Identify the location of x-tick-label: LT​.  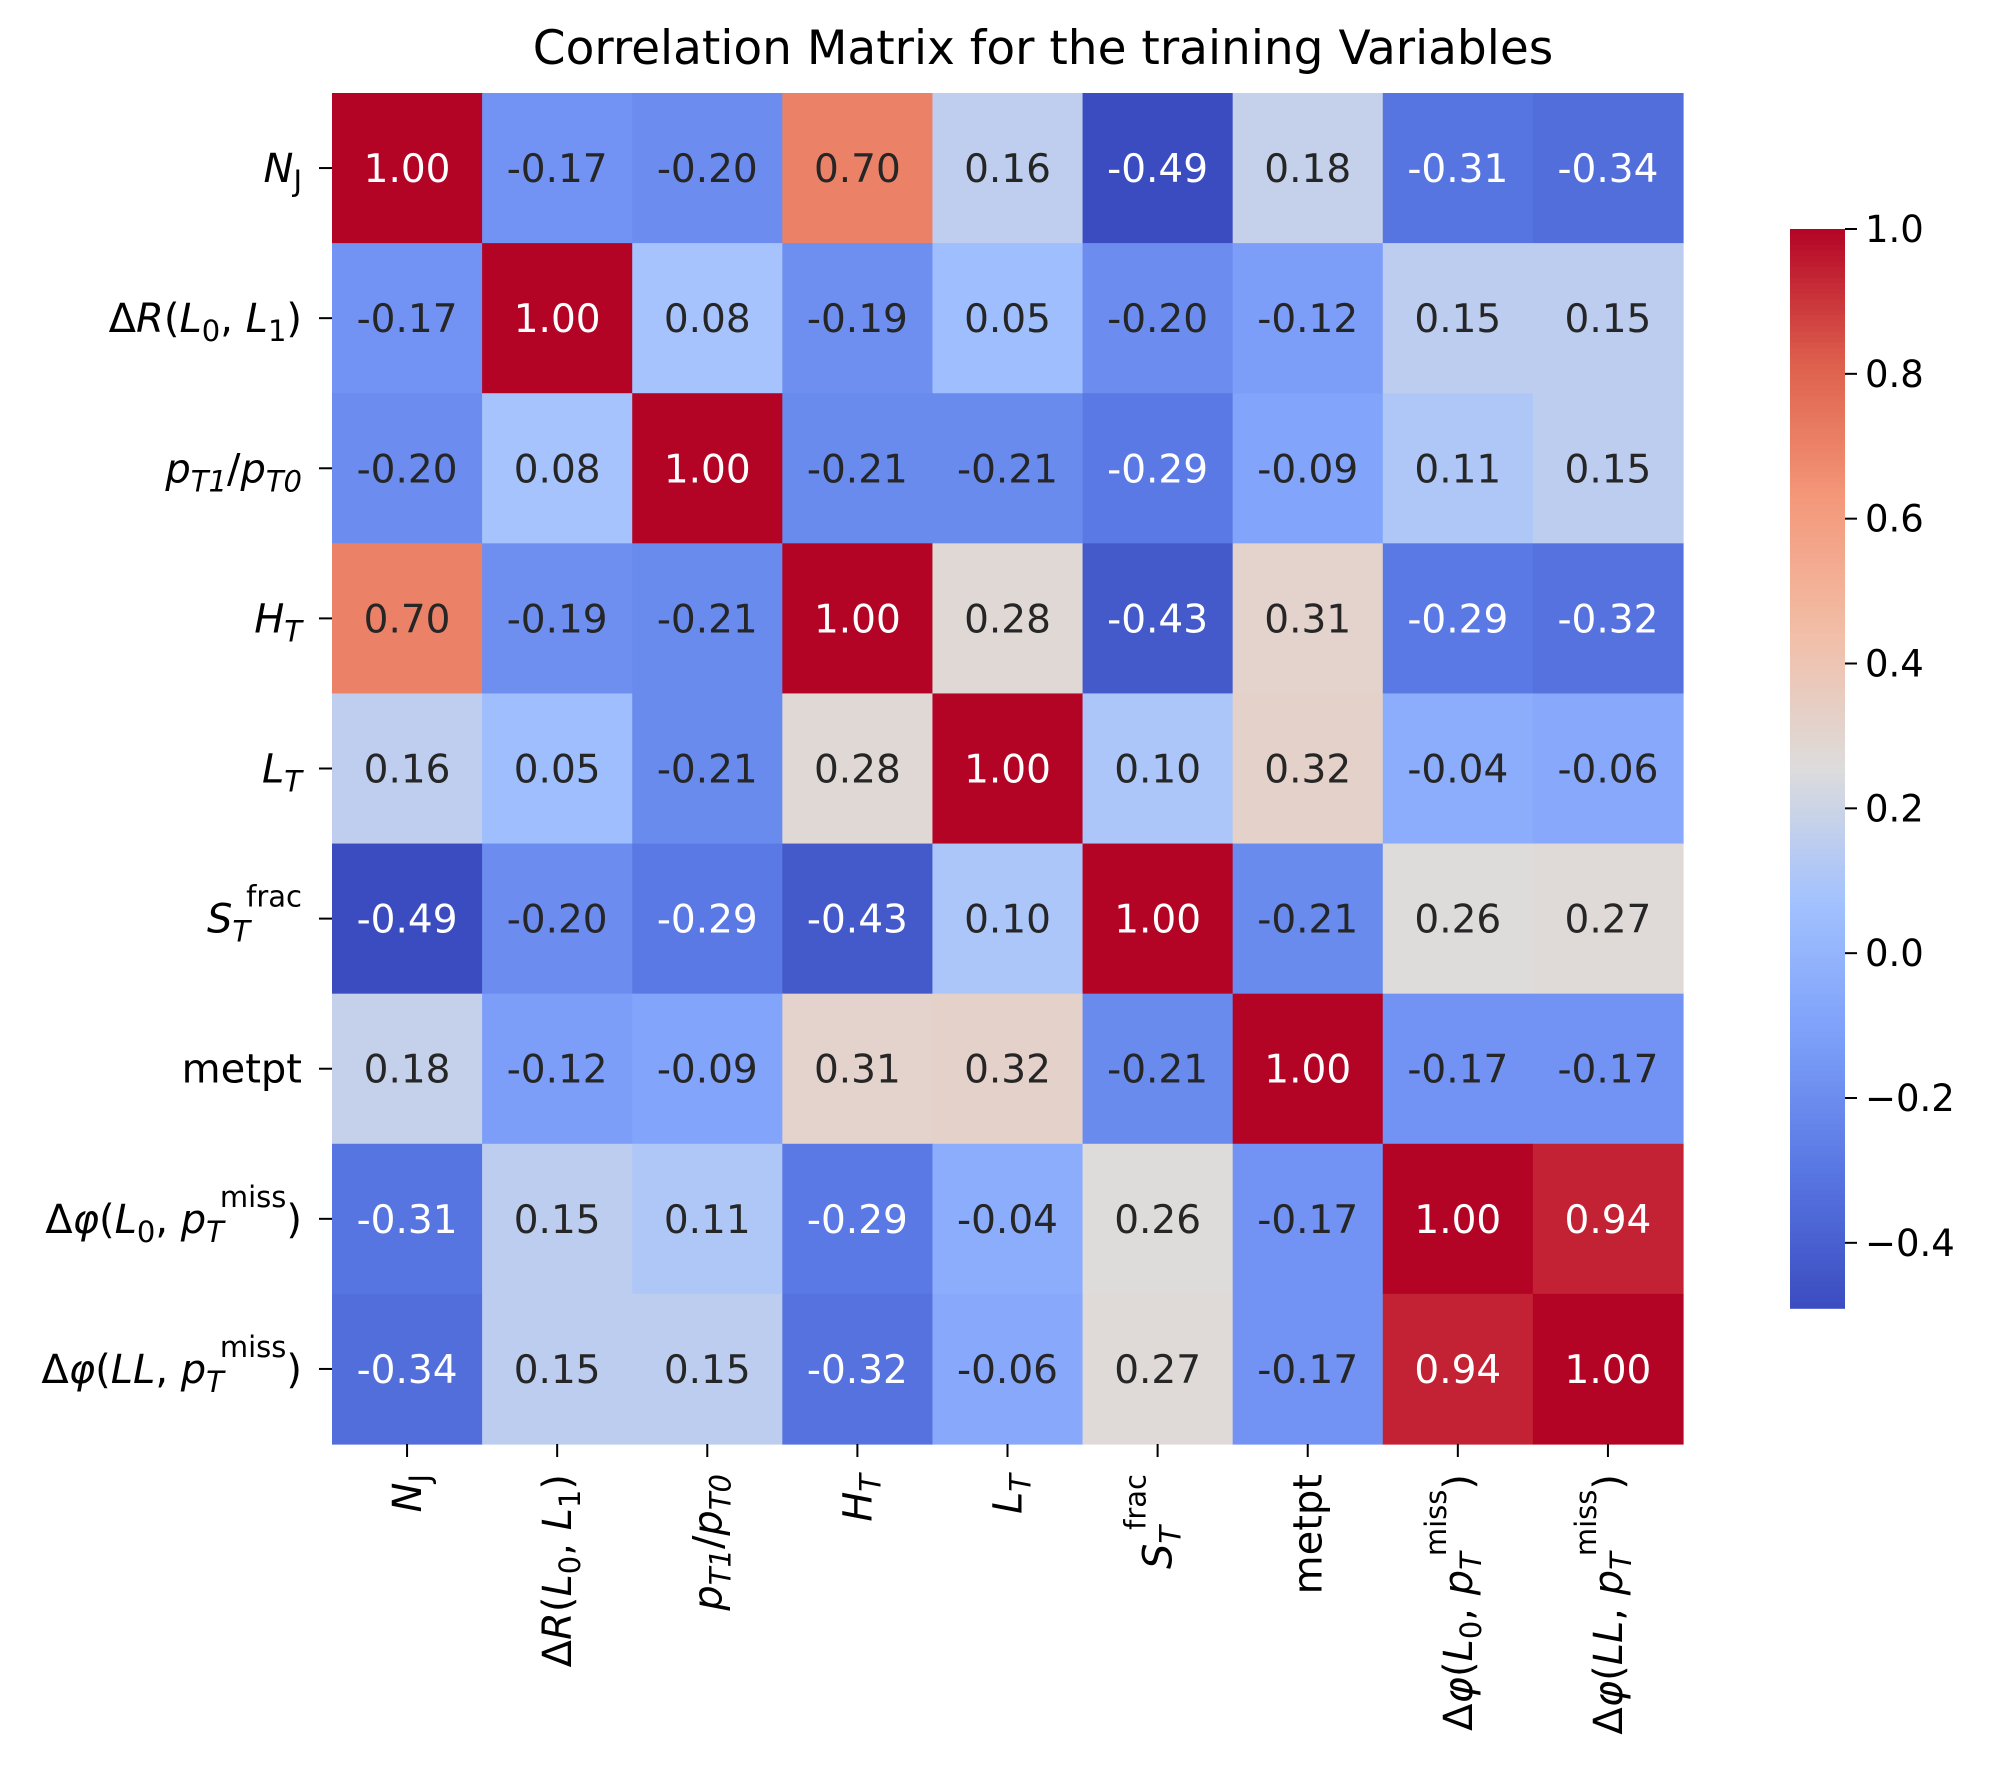
(1012, 1493).